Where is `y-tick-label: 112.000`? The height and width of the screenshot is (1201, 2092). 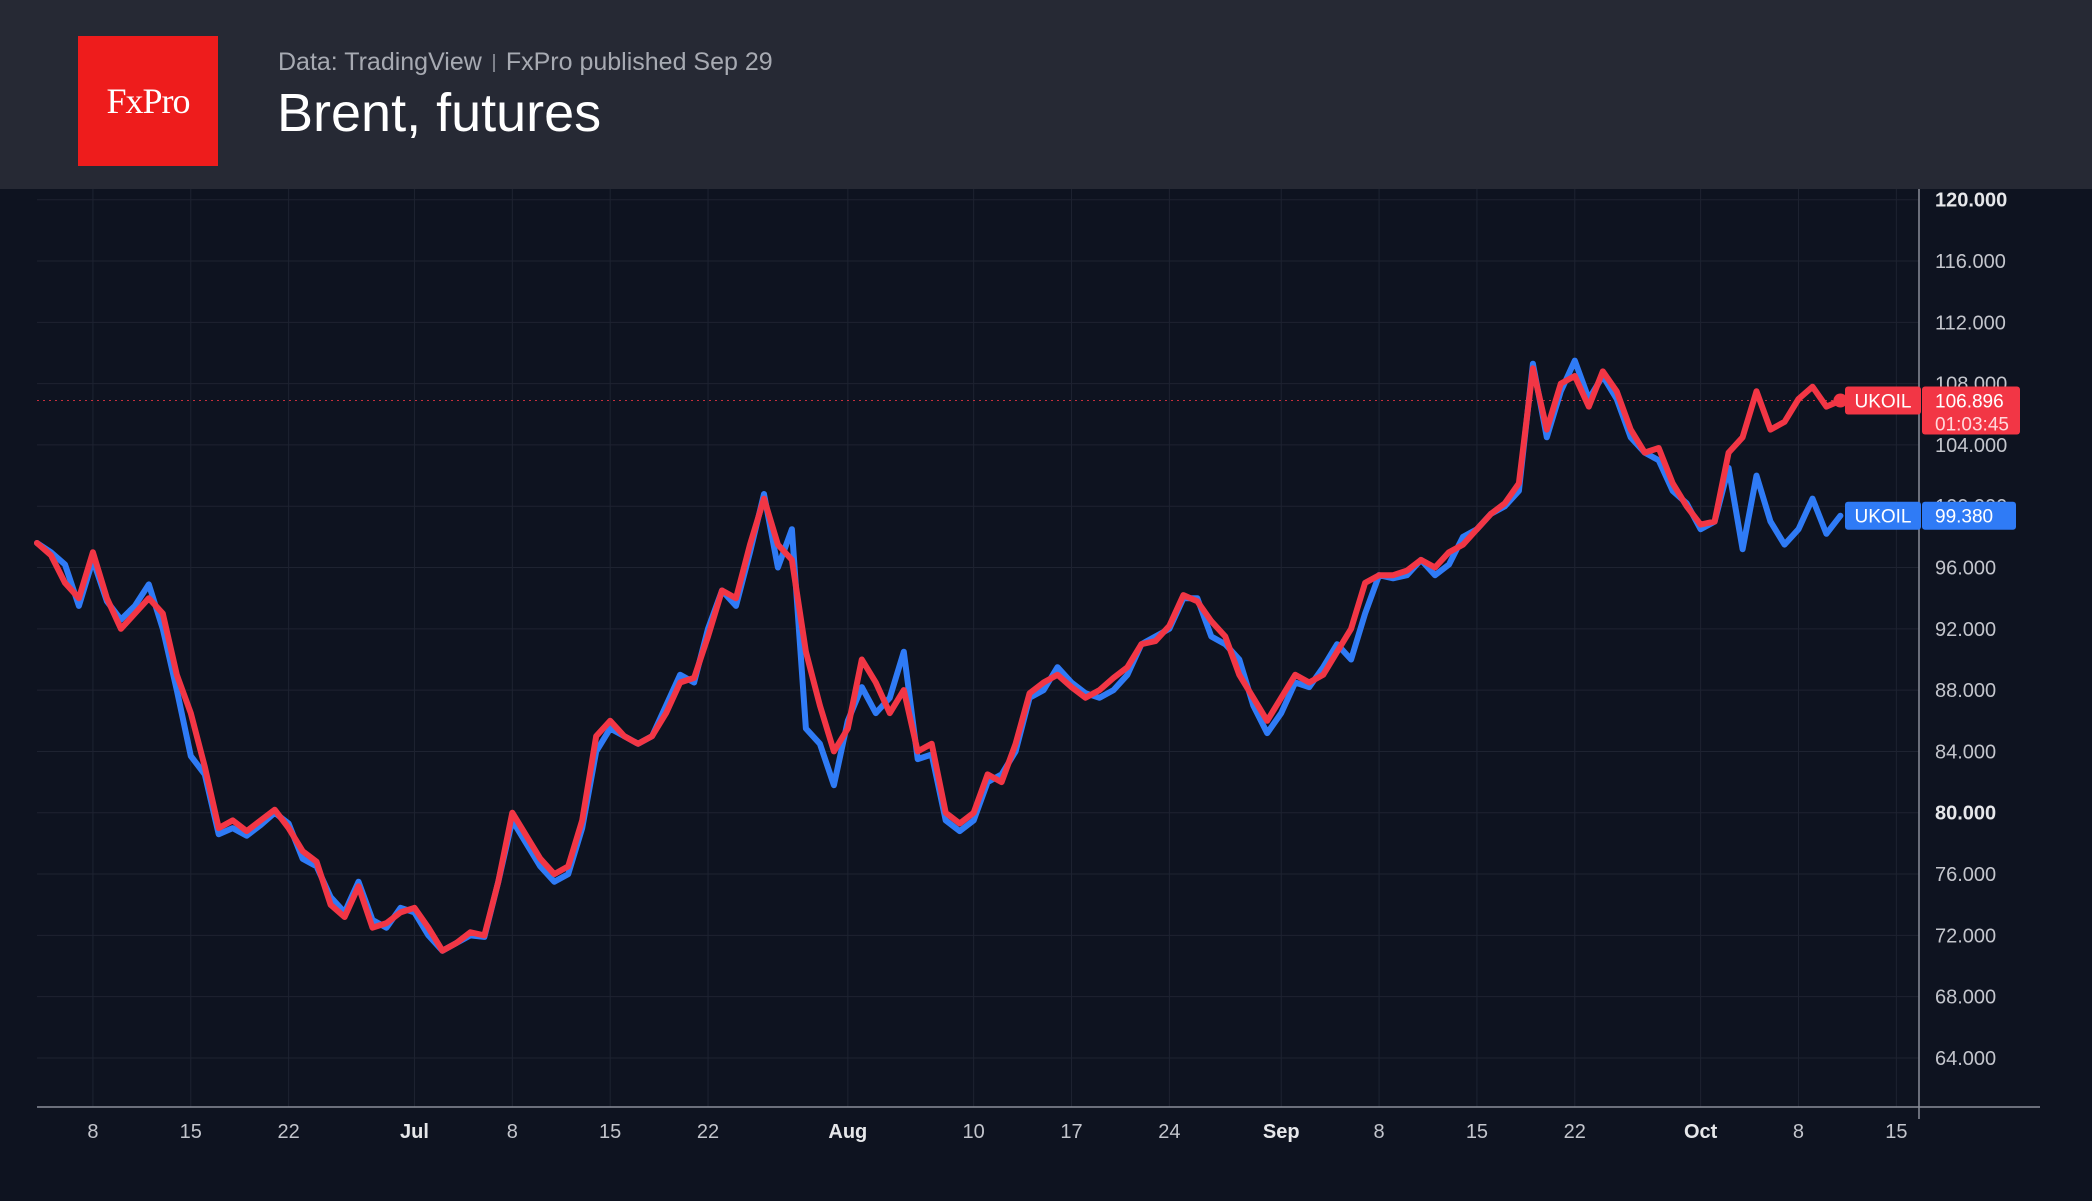
y-tick-label: 112.000 is located at coordinates (1970, 323).